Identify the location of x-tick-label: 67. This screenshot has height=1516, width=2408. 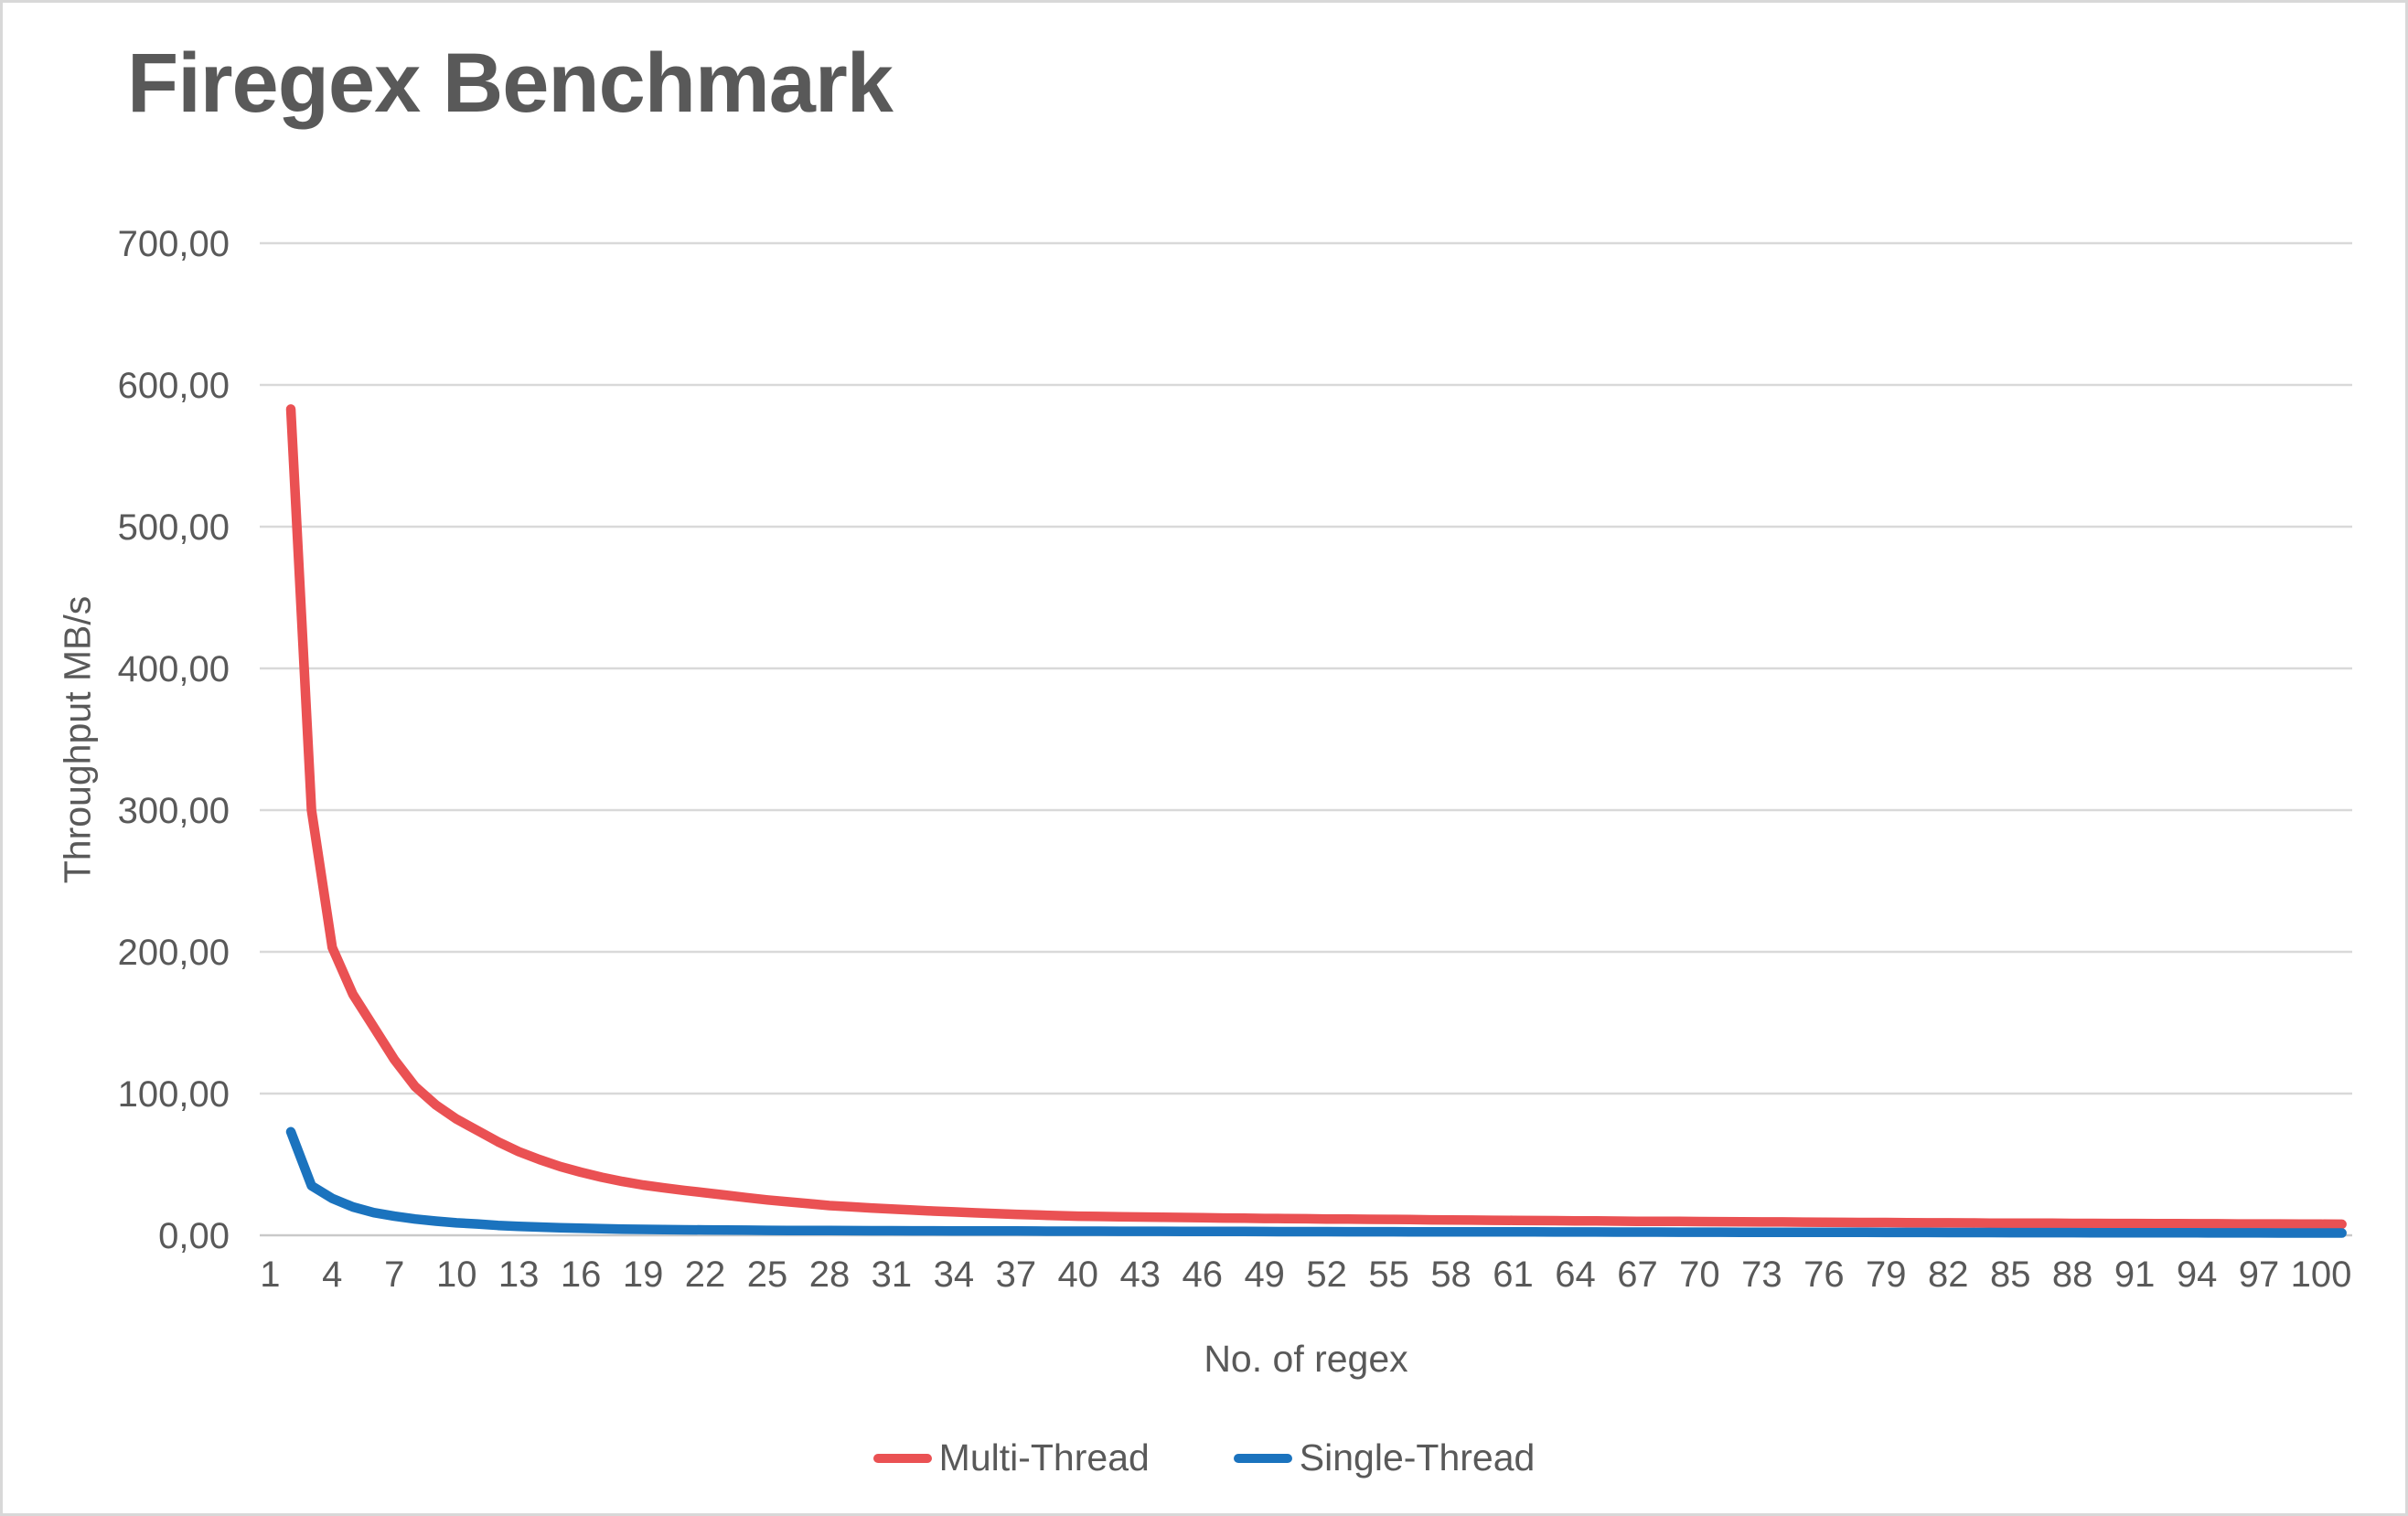
(1637, 1275).